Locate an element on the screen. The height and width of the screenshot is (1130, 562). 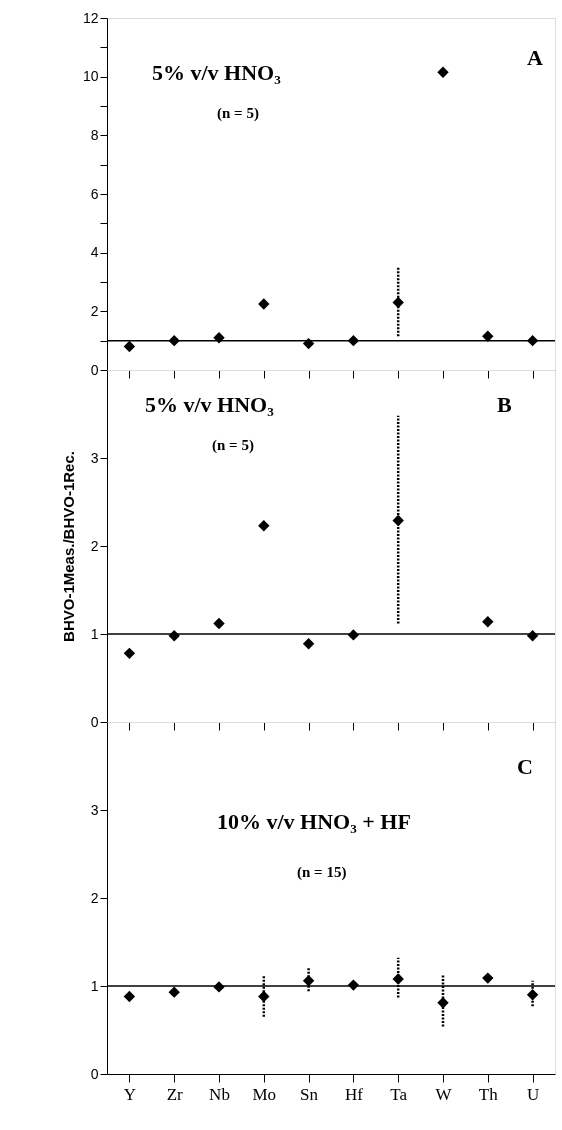
x-tick-label: Nb is located at coordinates (219, 1094).